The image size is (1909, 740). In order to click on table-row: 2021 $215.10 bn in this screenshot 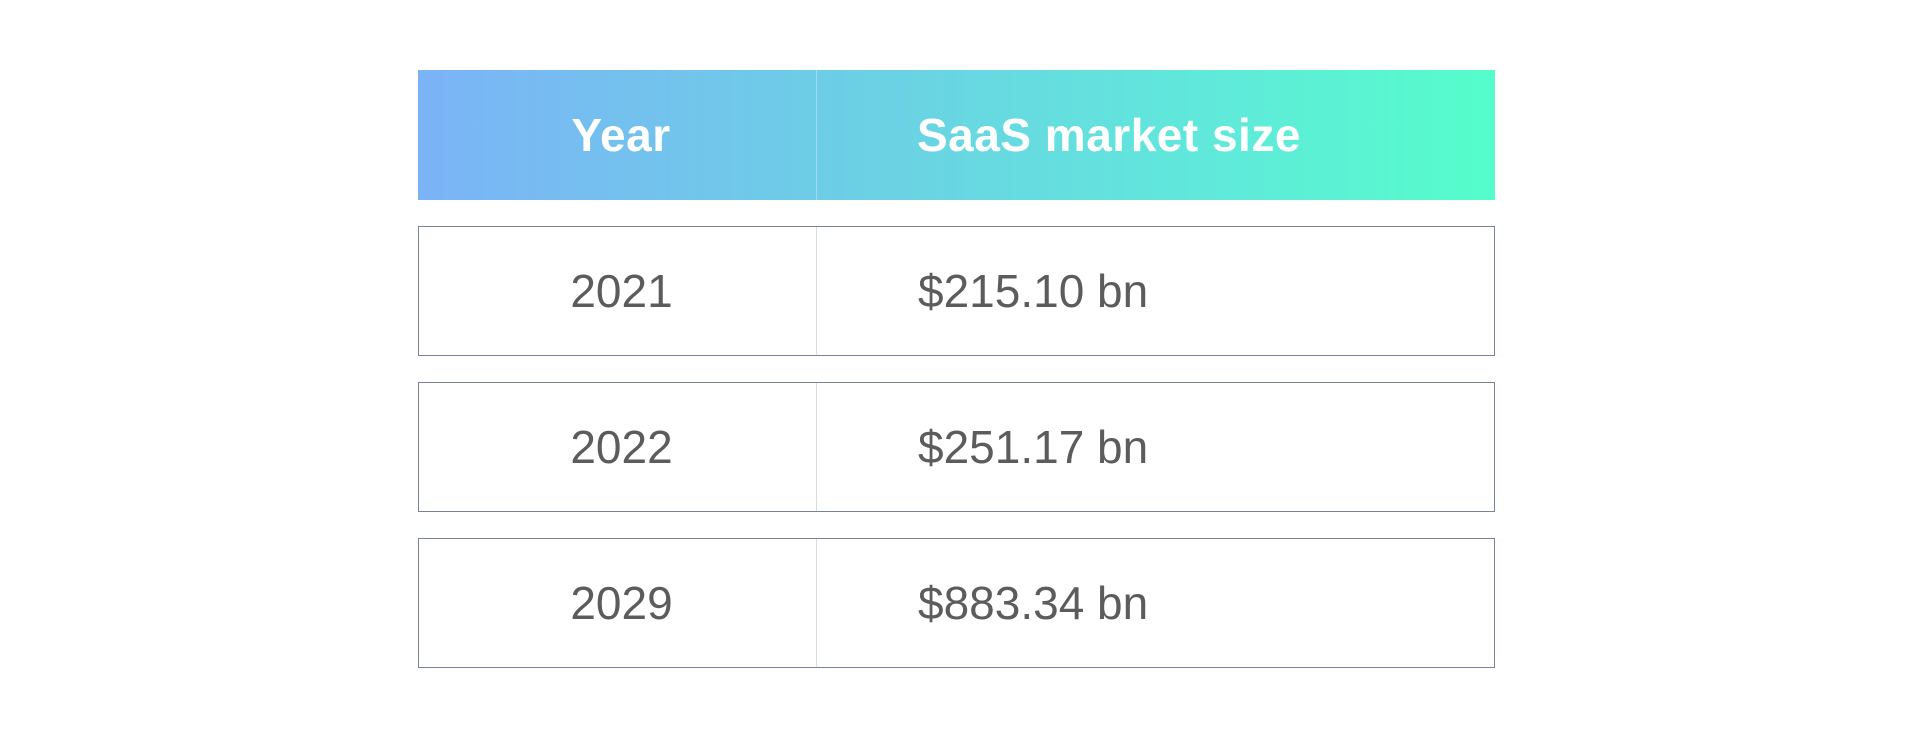, I will do `click(956, 291)`.